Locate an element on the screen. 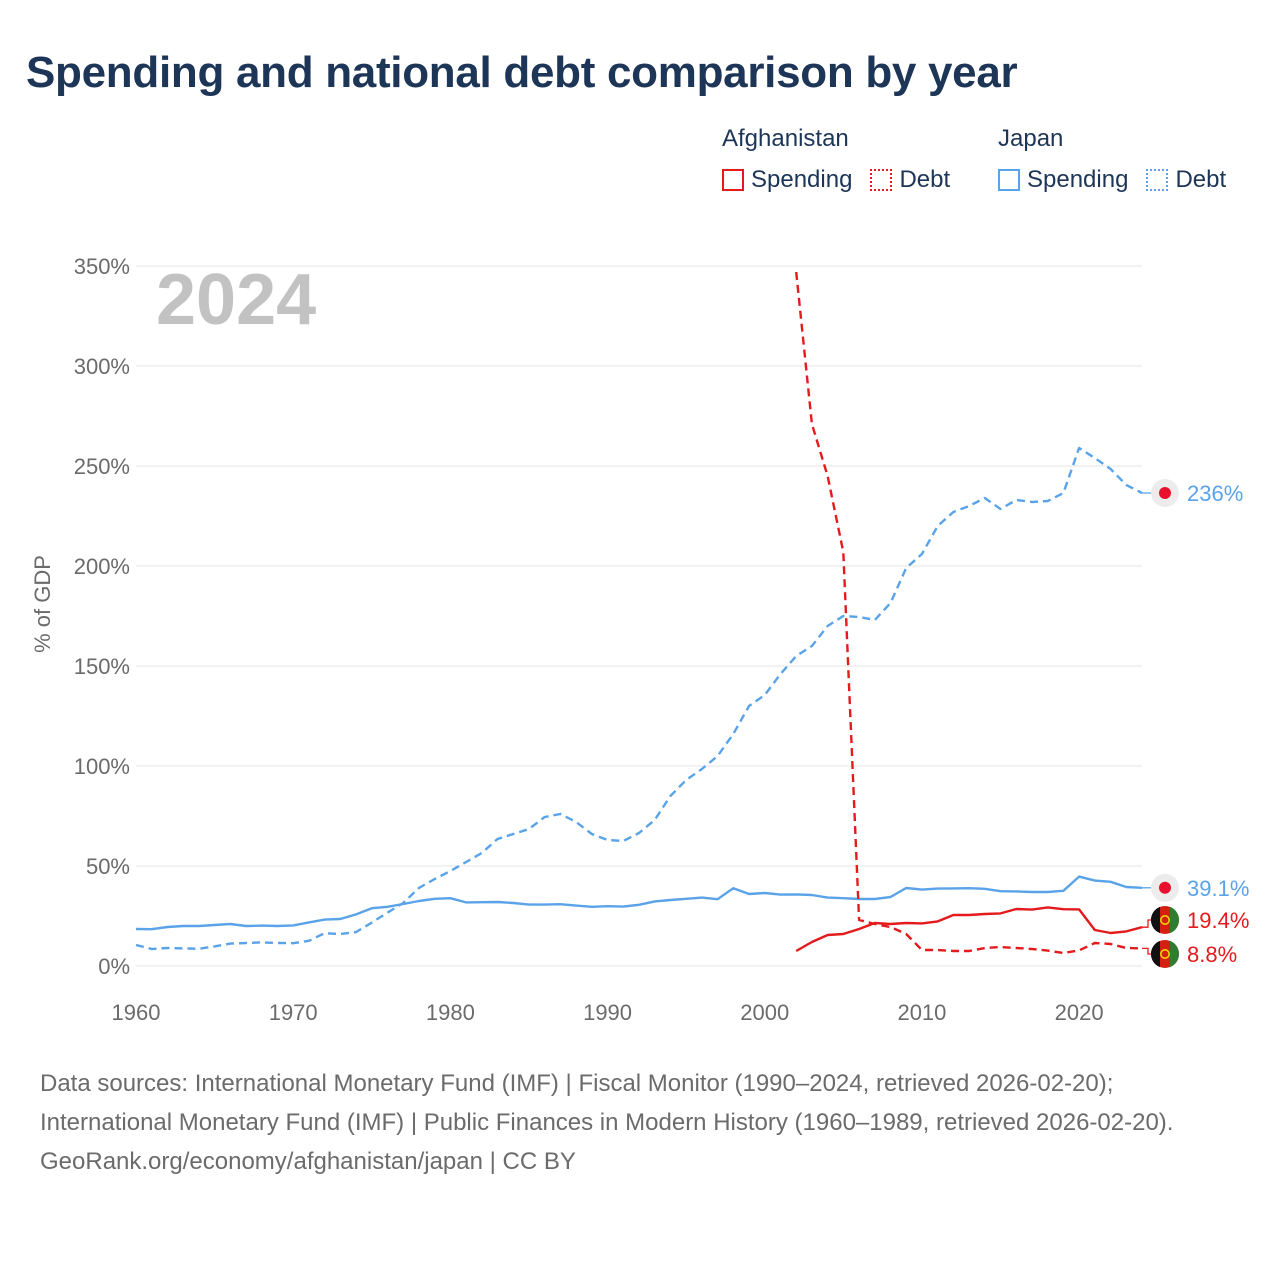 Image resolution: width=1280 pixels, height=1280 pixels. end-marker-japan-debt: 236% is located at coordinates (1192, 493).